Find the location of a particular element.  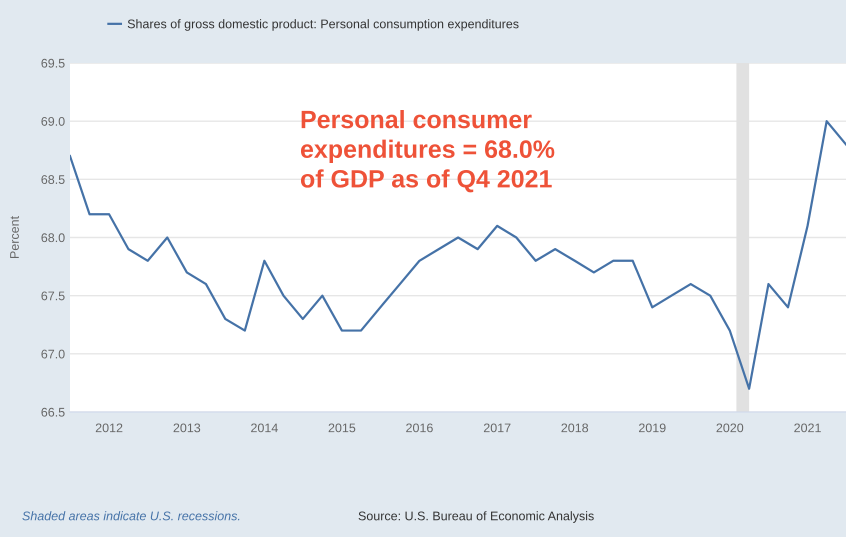

y-tick-label: 67.0 is located at coordinates (53, 354).